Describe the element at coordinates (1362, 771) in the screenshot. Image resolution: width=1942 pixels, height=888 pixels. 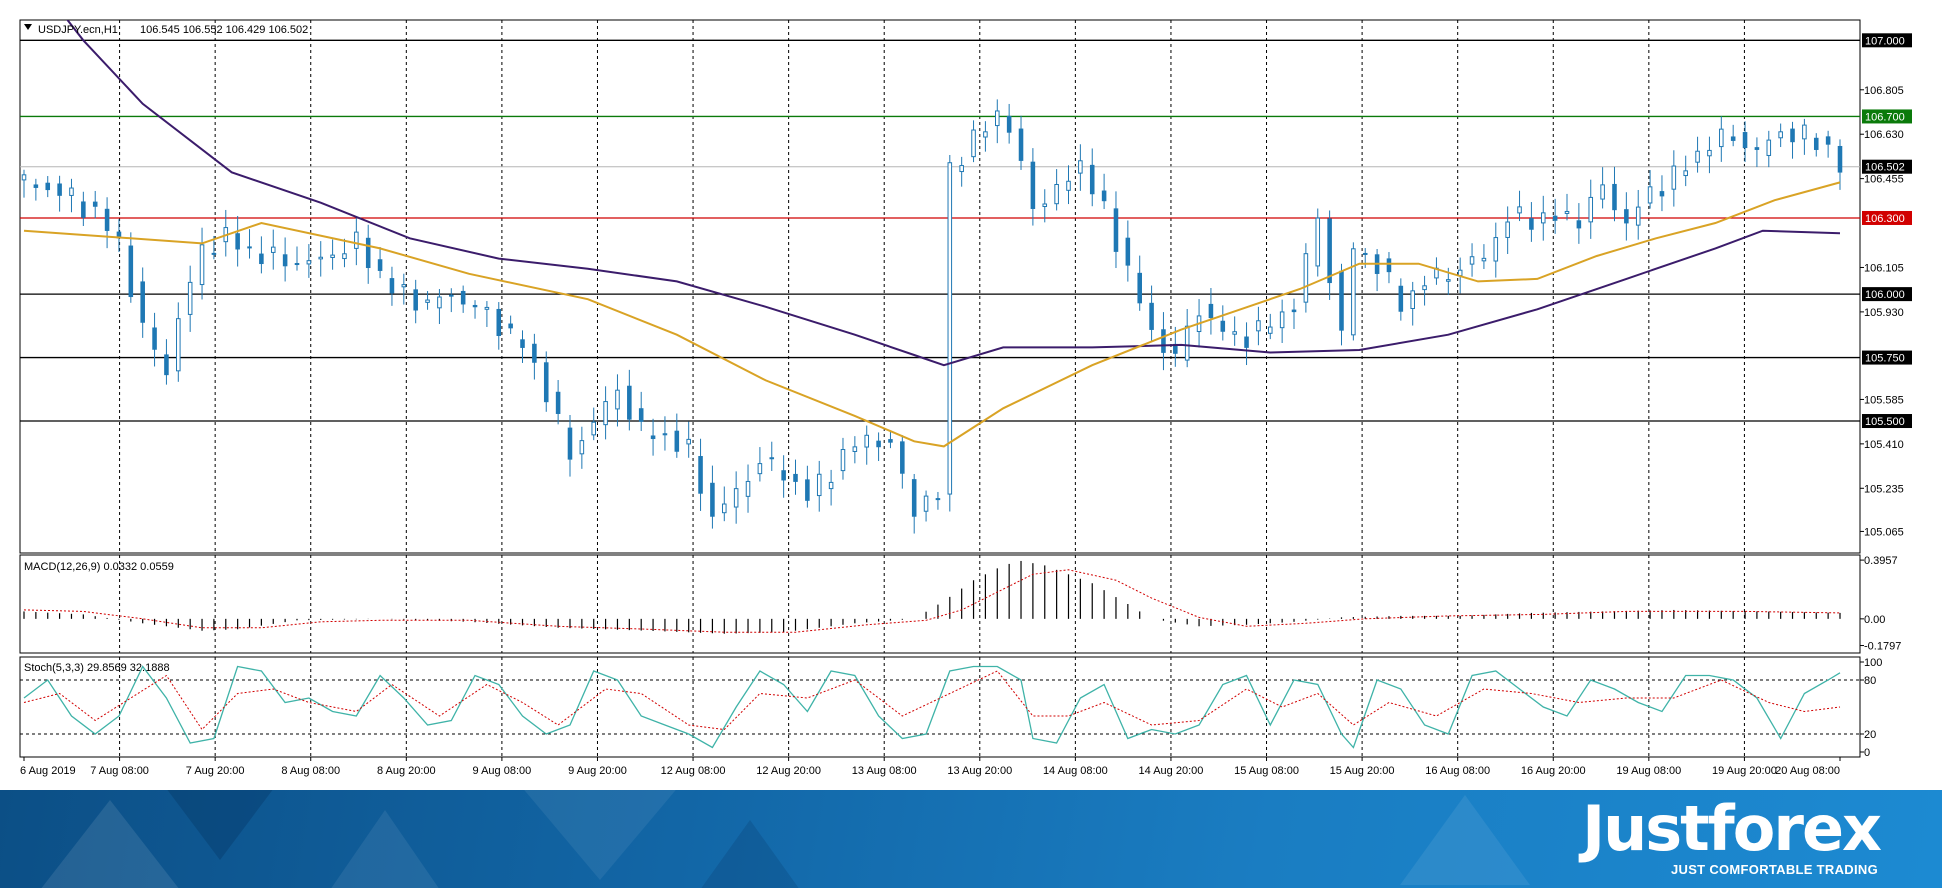
I see `time-label: 15 Aug 20:00` at that location.